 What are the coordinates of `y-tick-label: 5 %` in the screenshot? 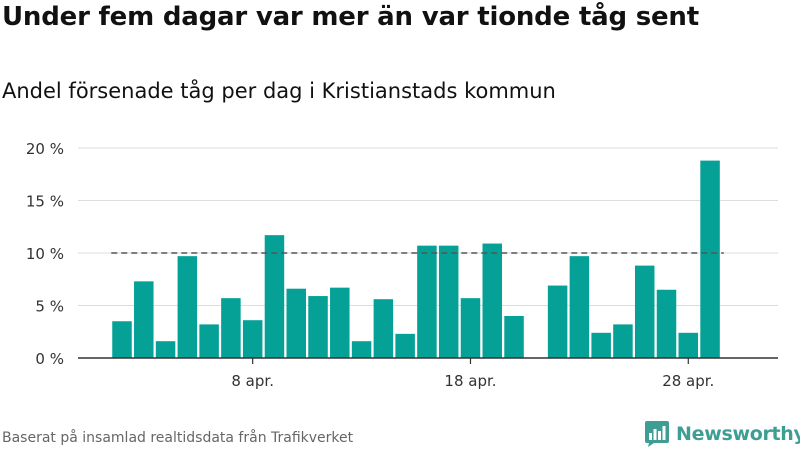 It's located at (49, 307).